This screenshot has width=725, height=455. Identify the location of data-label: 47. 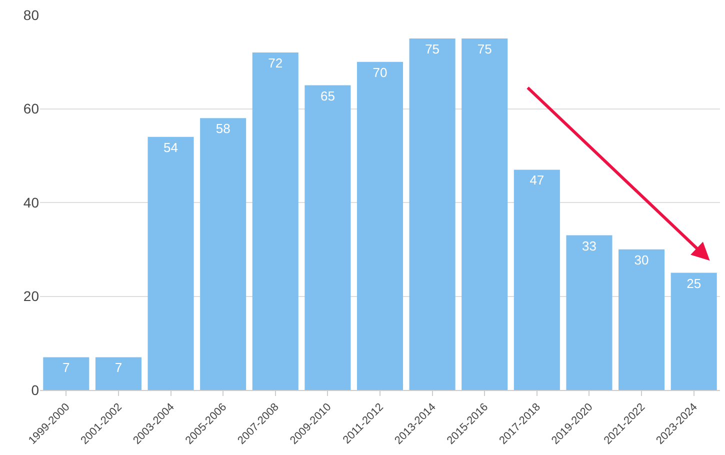
(537, 180).